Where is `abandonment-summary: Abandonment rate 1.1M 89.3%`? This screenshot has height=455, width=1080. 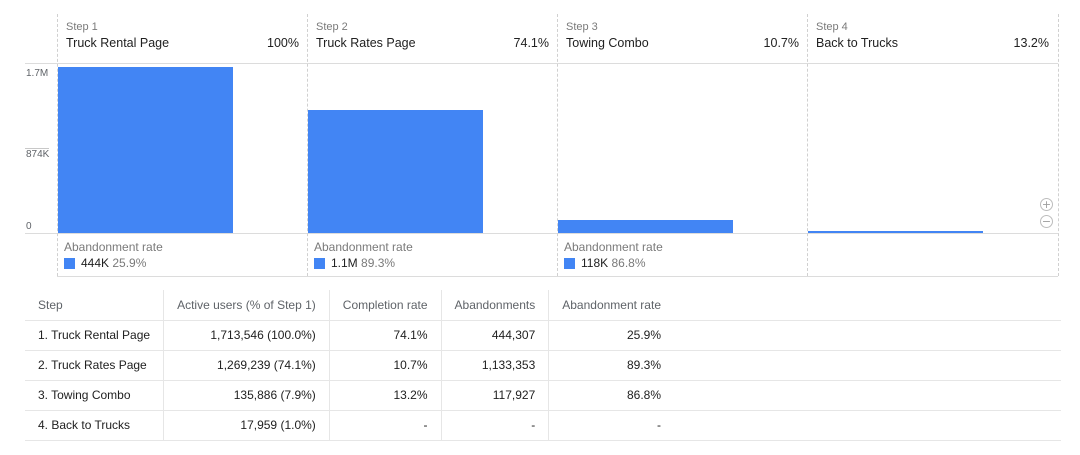 abandonment-summary: Abandonment rate 1.1M 89.3% is located at coordinates (432, 254).